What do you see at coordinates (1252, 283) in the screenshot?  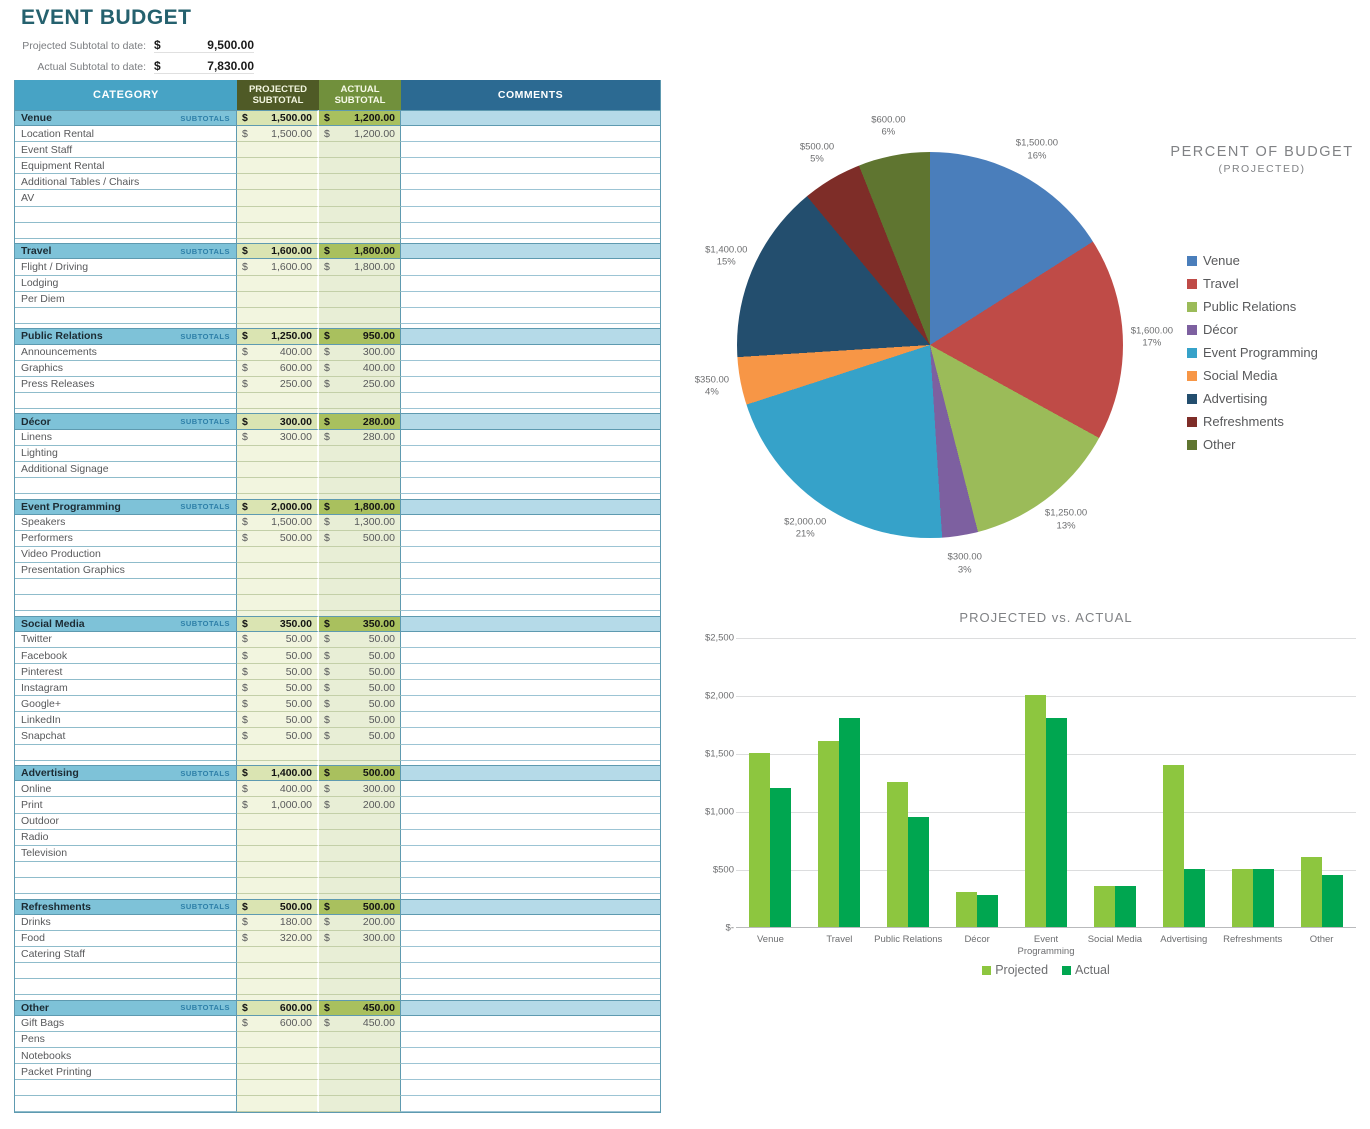 I see `pie-legend-item: Travel` at bounding box center [1252, 283].